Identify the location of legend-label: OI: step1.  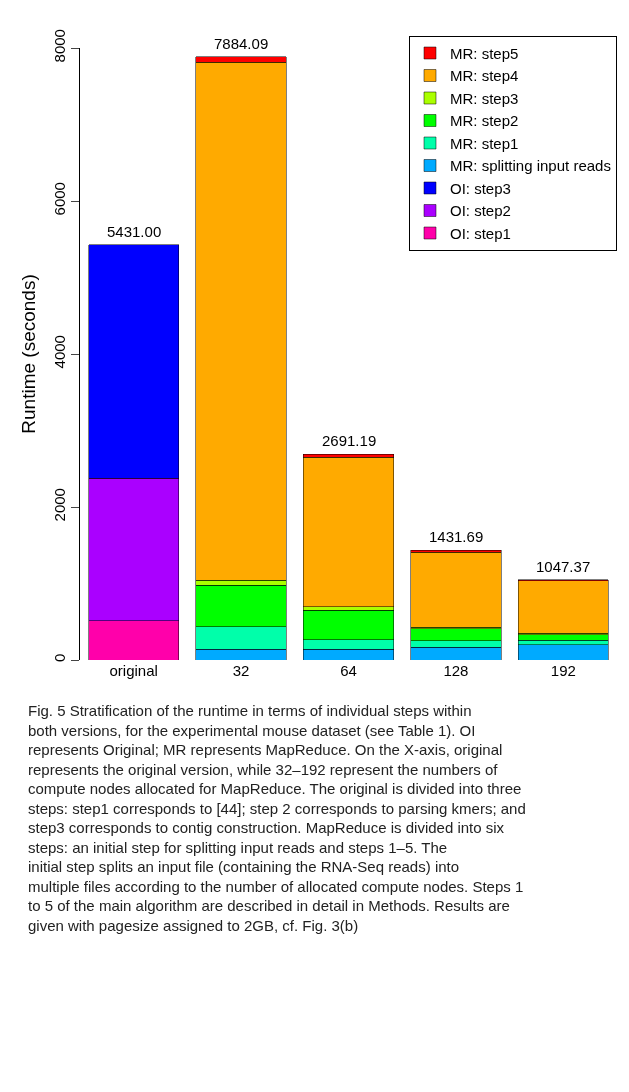
(480, 233).